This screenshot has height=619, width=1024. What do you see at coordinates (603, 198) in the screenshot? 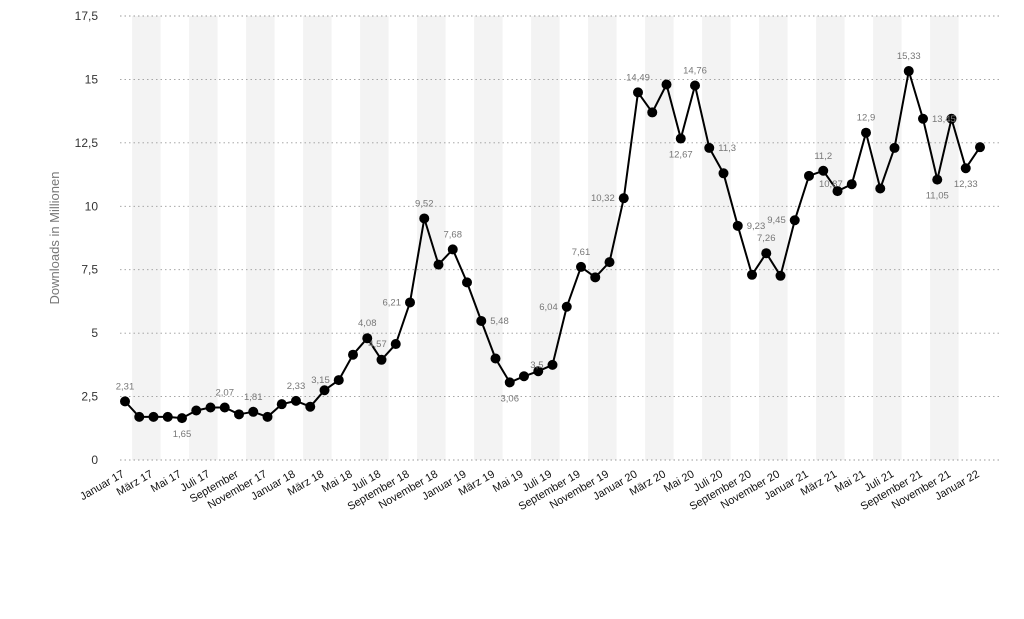
I see `data-label: 10,32` at bounding box center [603, 198].